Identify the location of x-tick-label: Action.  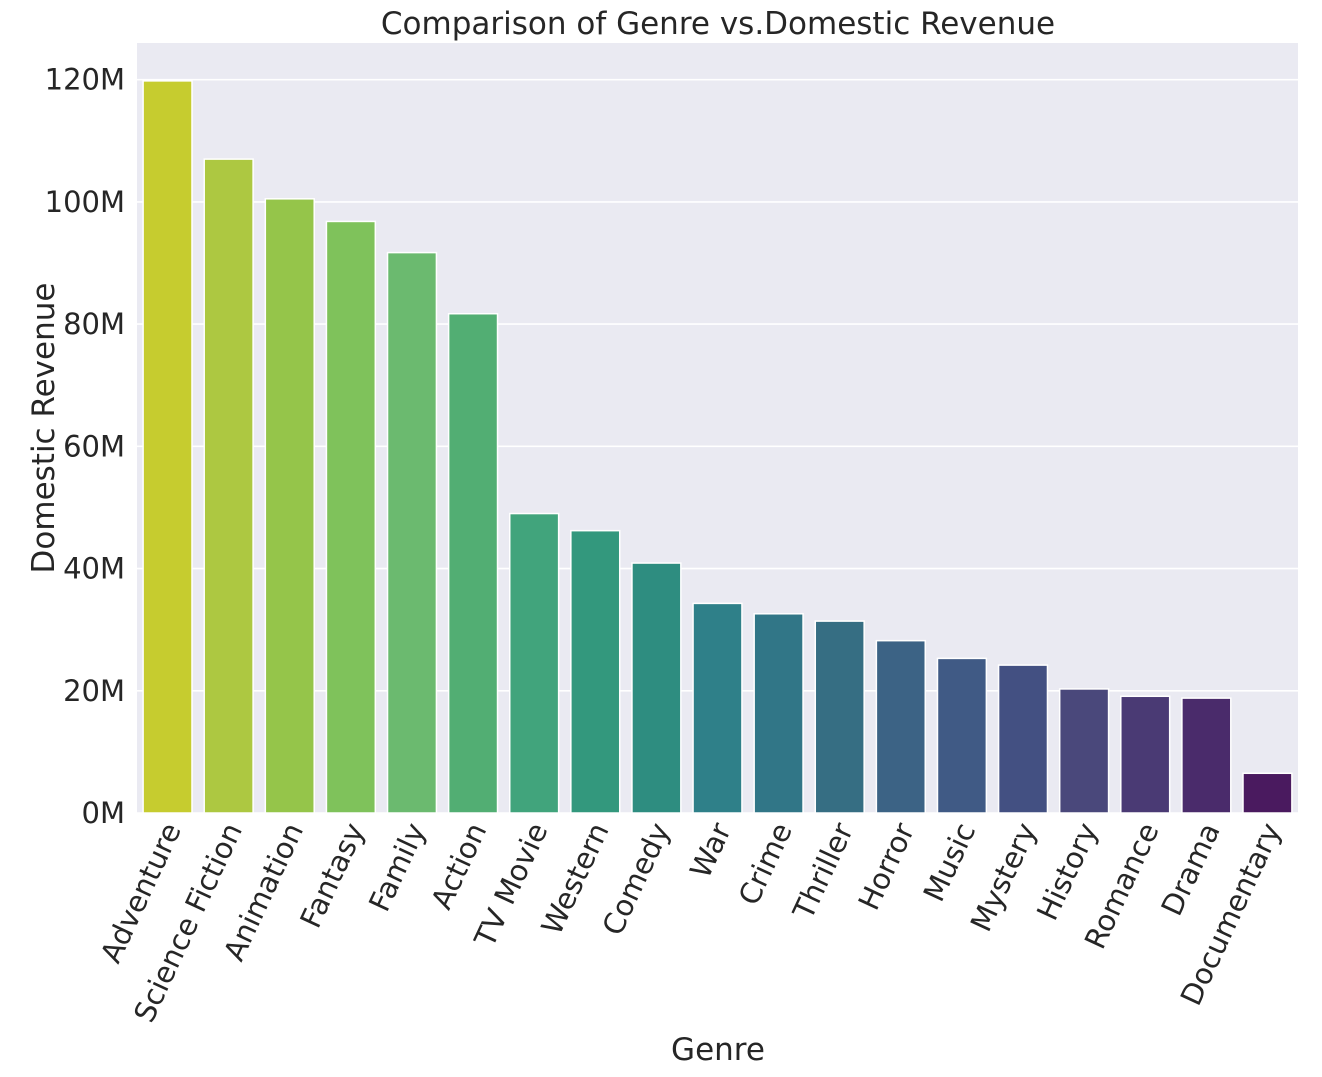
(458, 866).